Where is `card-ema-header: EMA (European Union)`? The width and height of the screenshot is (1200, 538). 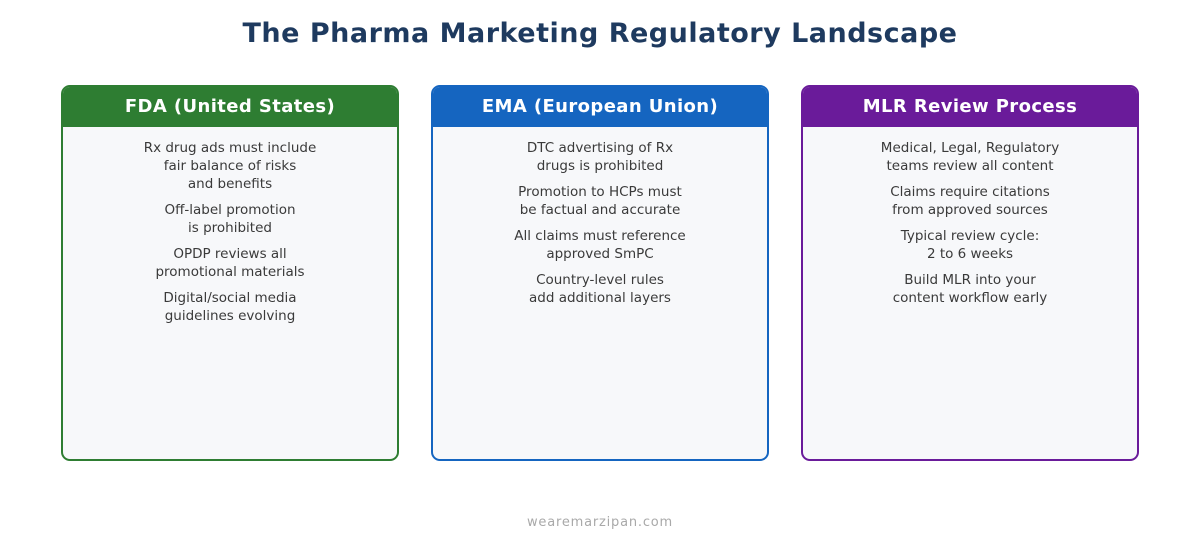 card-ema-header: EMA (European Union) is located at coordinates (600, 107).